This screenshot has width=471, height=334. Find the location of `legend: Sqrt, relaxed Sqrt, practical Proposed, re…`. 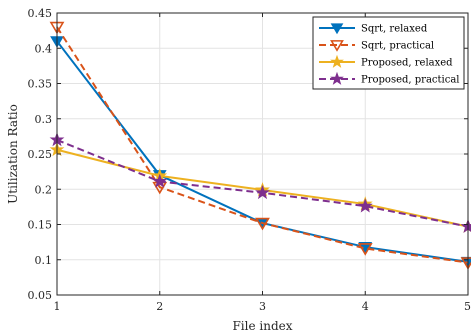

legend: Sqrt, relaxed Sqrt, practical Proposed, re… is located at coordinates (388, 53).